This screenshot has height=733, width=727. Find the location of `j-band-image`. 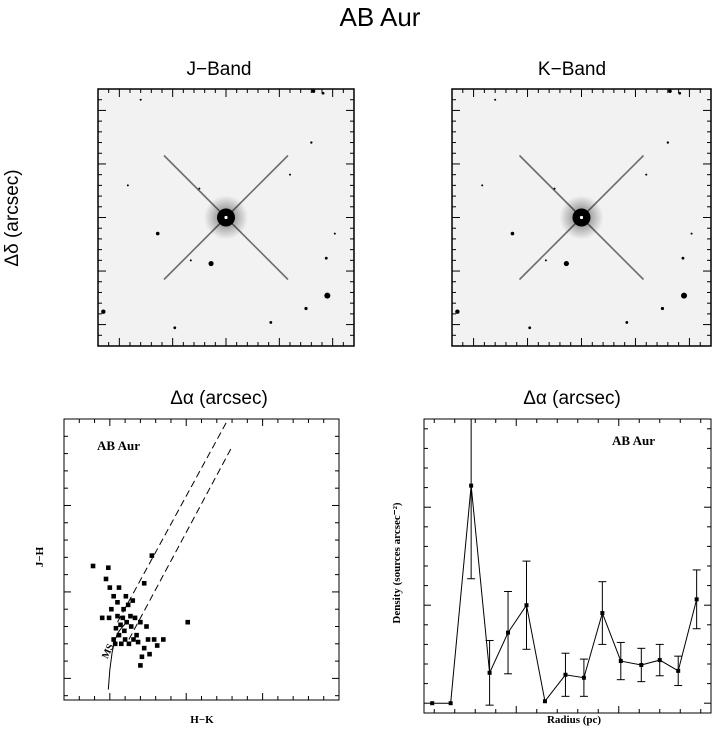

j-band-image is located at coordinates (226, 217).